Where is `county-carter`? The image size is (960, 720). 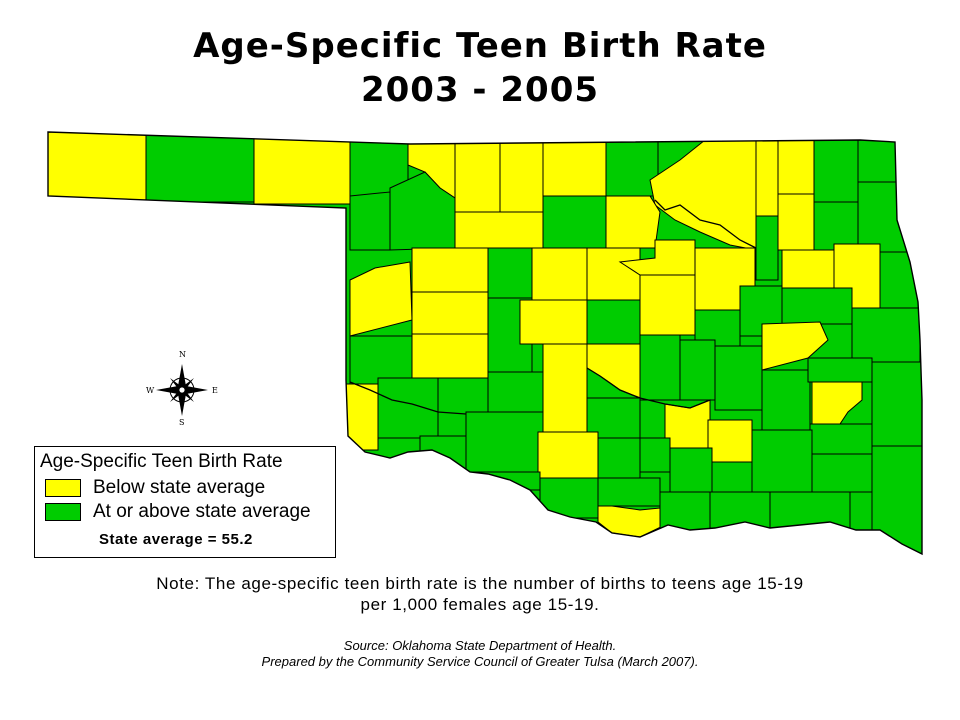 county-carter is located at coordinates (629, 492).